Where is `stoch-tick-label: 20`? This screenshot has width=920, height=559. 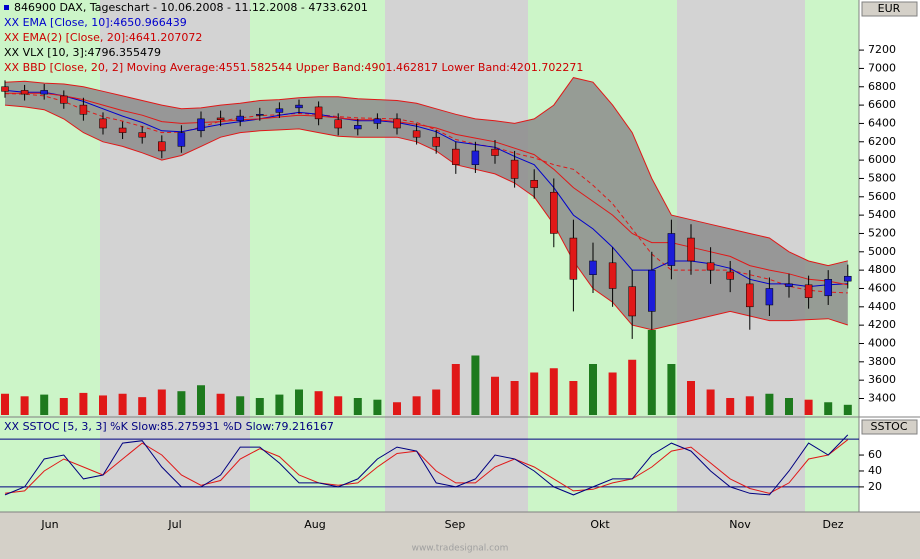 stoch-tick-label: 20 is located at coordinates (875, 486).